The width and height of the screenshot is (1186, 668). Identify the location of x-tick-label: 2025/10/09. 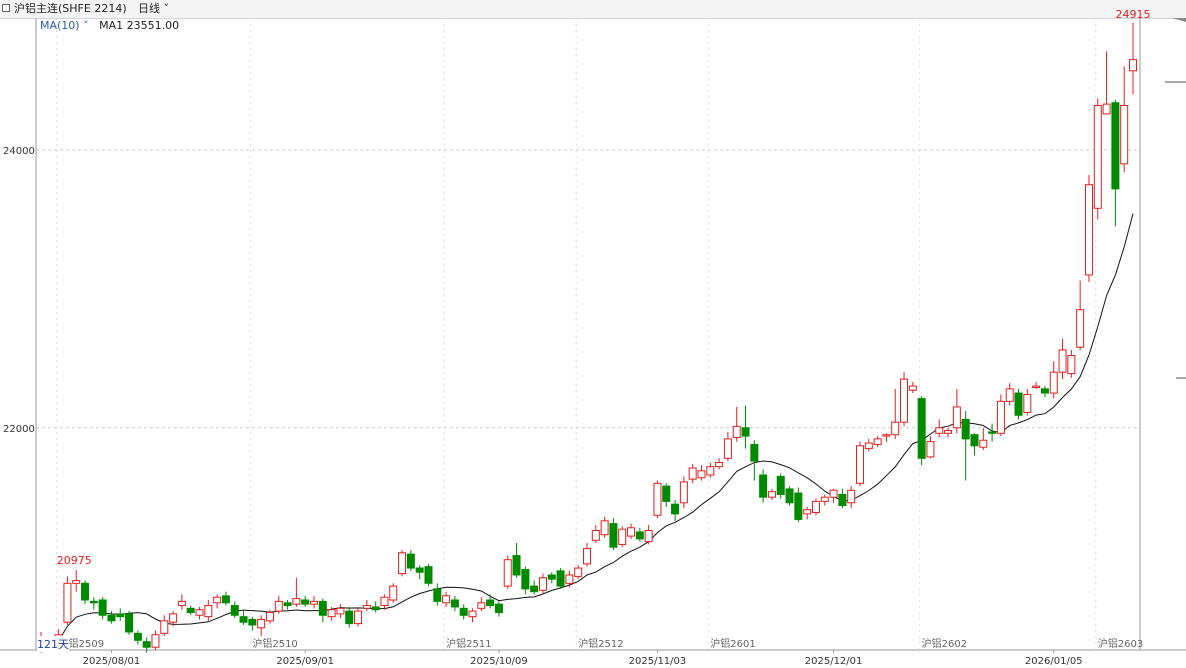
(499, 661).